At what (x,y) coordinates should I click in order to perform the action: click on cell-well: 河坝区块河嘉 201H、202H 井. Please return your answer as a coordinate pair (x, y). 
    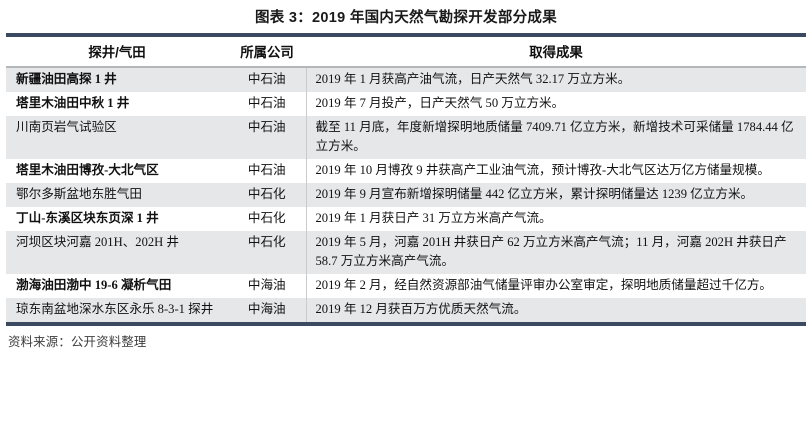
    Looking at the image, I should click on (117, 252).